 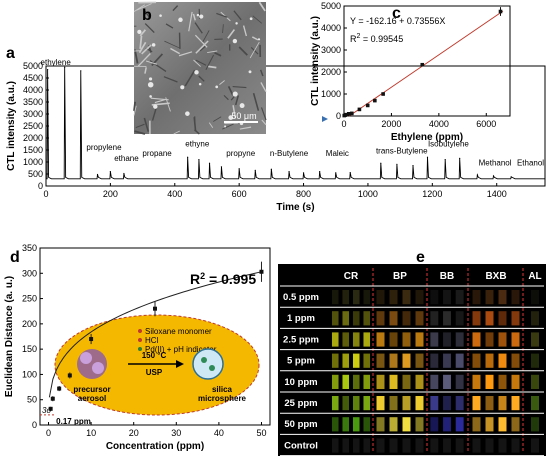 What do you see at coordinates (351, 276) in the screenshot?
I see `column-header: CR` at bounding box center [351, 276].